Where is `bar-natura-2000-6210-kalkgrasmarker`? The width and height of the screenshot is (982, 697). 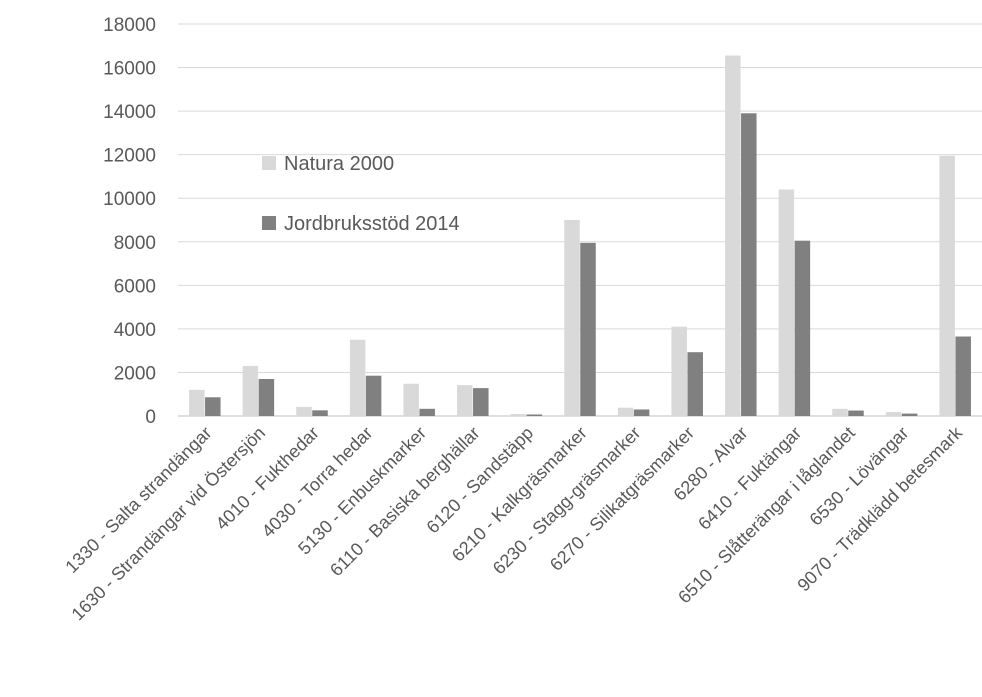
bar-natura-2000-6210-kalkgrasmarker is located at coordinates (572, 318).